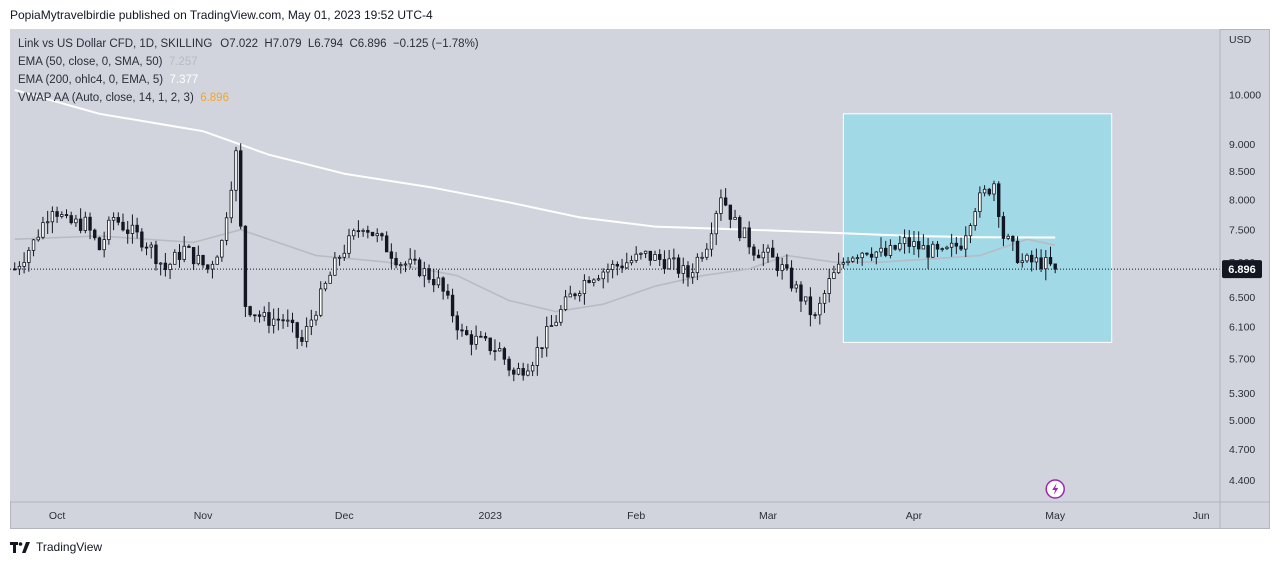 The width and height of the screenshot is (1280, 565). Describe the element at coordinates (1242, 360) in the screenshot. I see `price-tick-label: 5.700` at that location.